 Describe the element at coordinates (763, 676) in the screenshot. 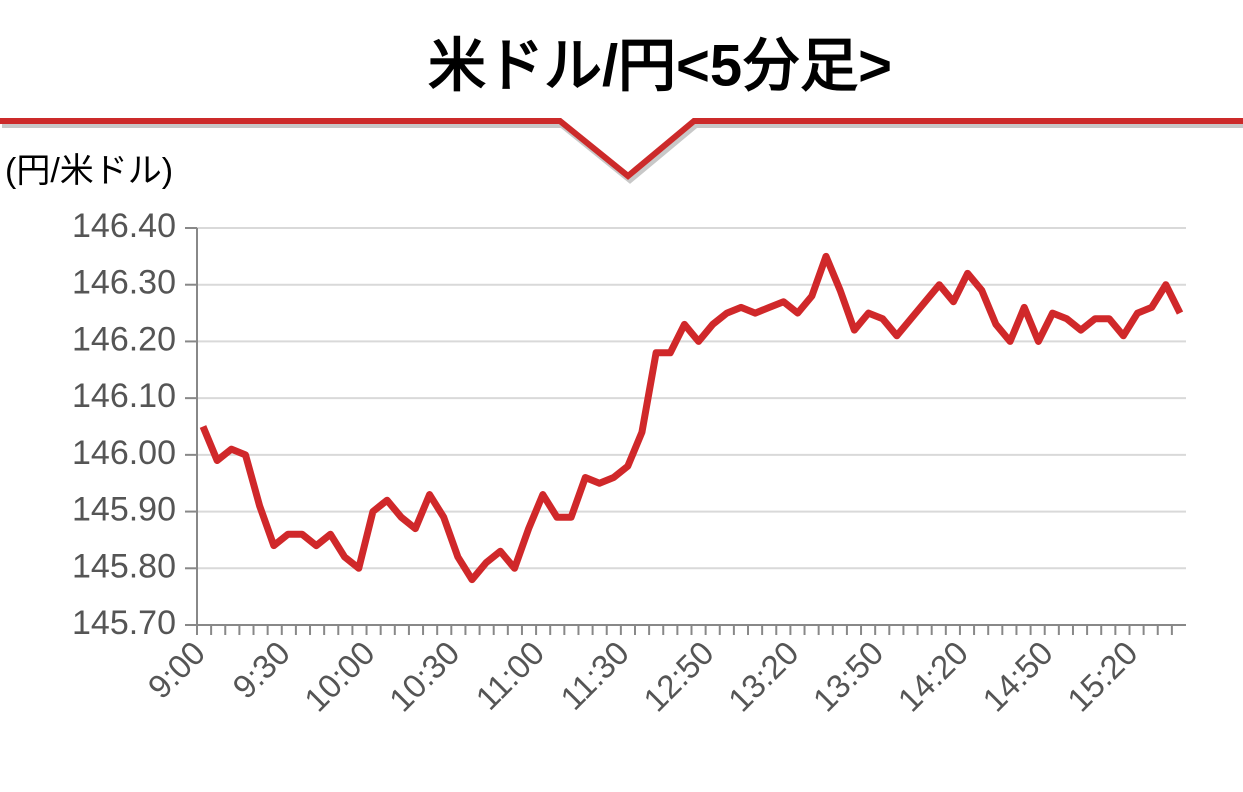

I see `x-tick-label: 13:20` at that location.